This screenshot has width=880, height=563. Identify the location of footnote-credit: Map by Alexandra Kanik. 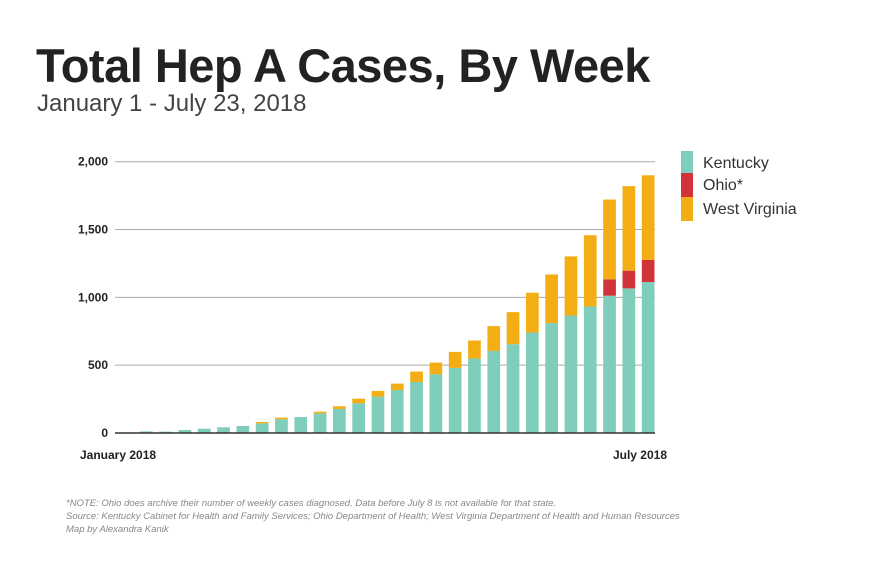
(117, 529).